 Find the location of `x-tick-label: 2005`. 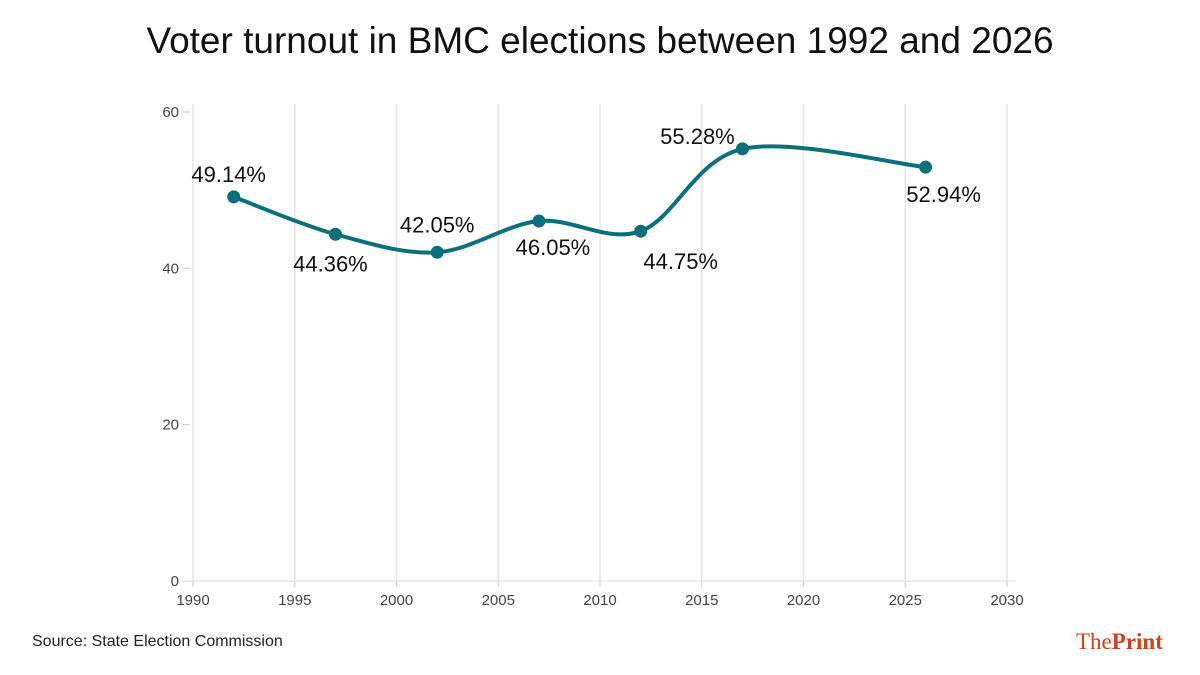

x-tick-label: 2005 is located at coordinates (498, 600).